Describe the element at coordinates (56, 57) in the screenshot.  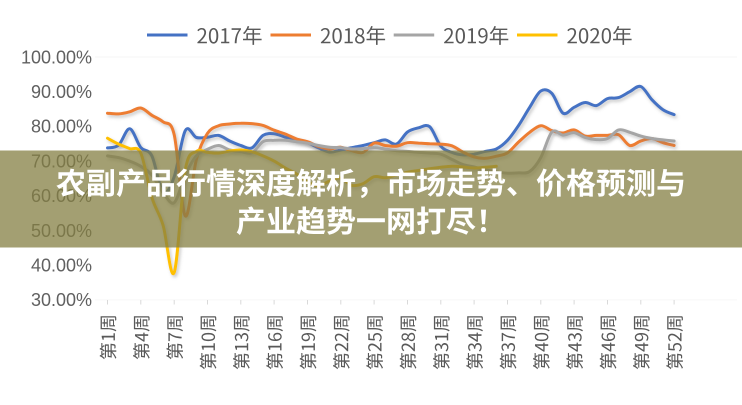
I see `svg-text: 100.00%` at that location.